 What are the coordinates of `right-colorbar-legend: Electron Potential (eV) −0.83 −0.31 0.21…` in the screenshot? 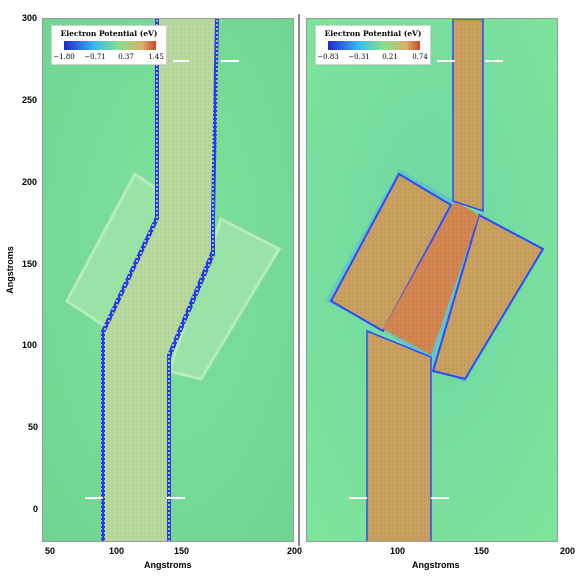 It's located at (373, 45).